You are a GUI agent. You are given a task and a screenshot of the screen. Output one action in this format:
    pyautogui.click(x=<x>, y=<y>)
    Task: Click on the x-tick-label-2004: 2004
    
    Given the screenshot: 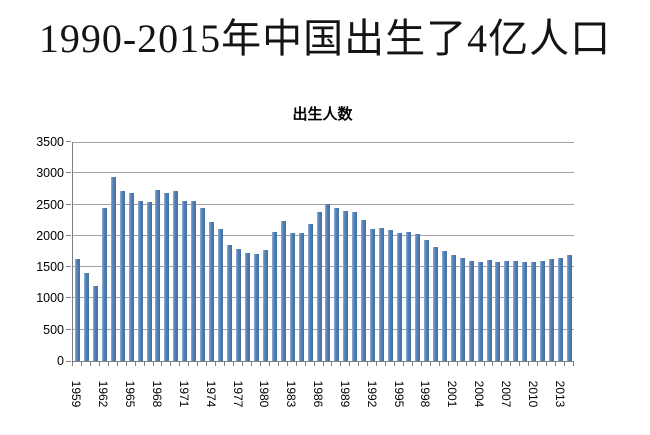 What is the action you would take?
    pyautogui.click(x=479, y=394)
    